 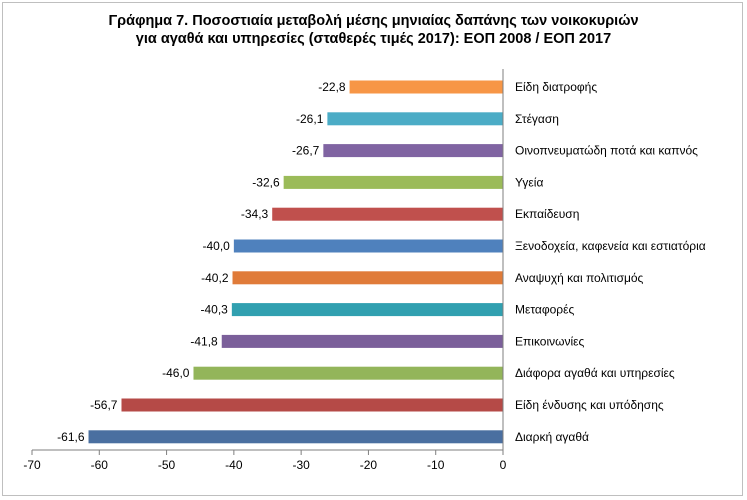 I want to click on bar-row: -56,7 Είδη ένδυσης και υπόδησης, so click(x=377, y=405).